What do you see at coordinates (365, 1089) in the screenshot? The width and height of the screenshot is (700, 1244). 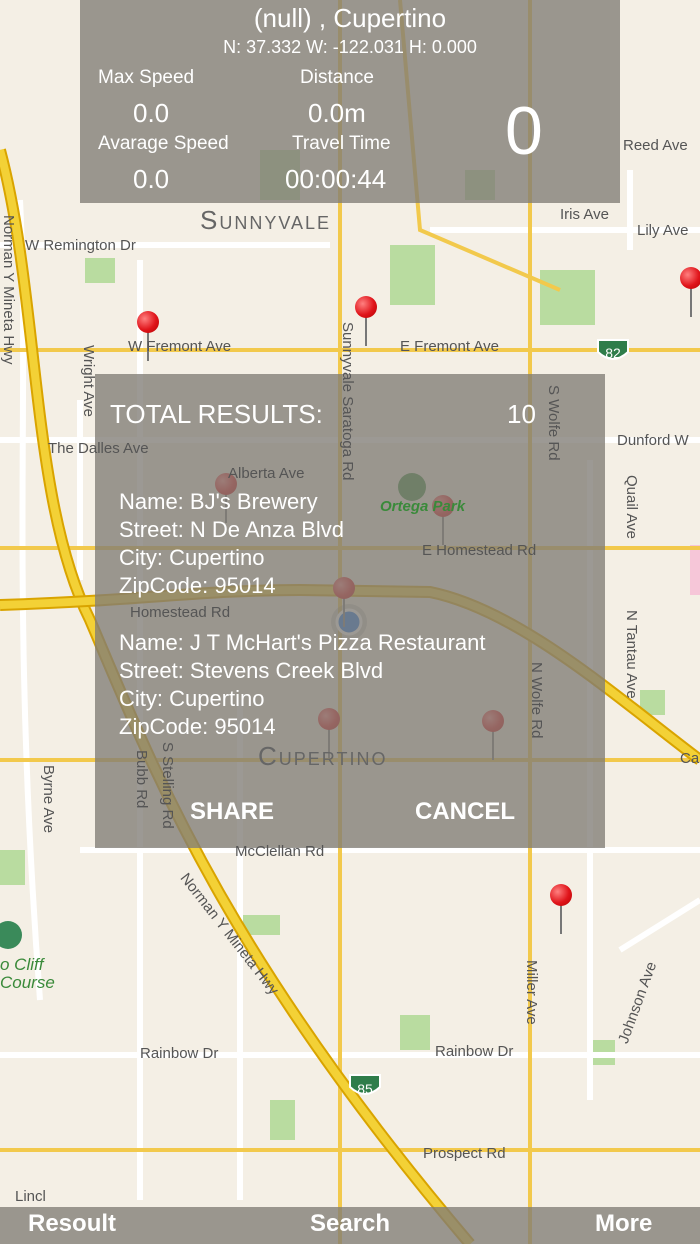 I see `shield-85: 85` at bounding box center [365, 1089].